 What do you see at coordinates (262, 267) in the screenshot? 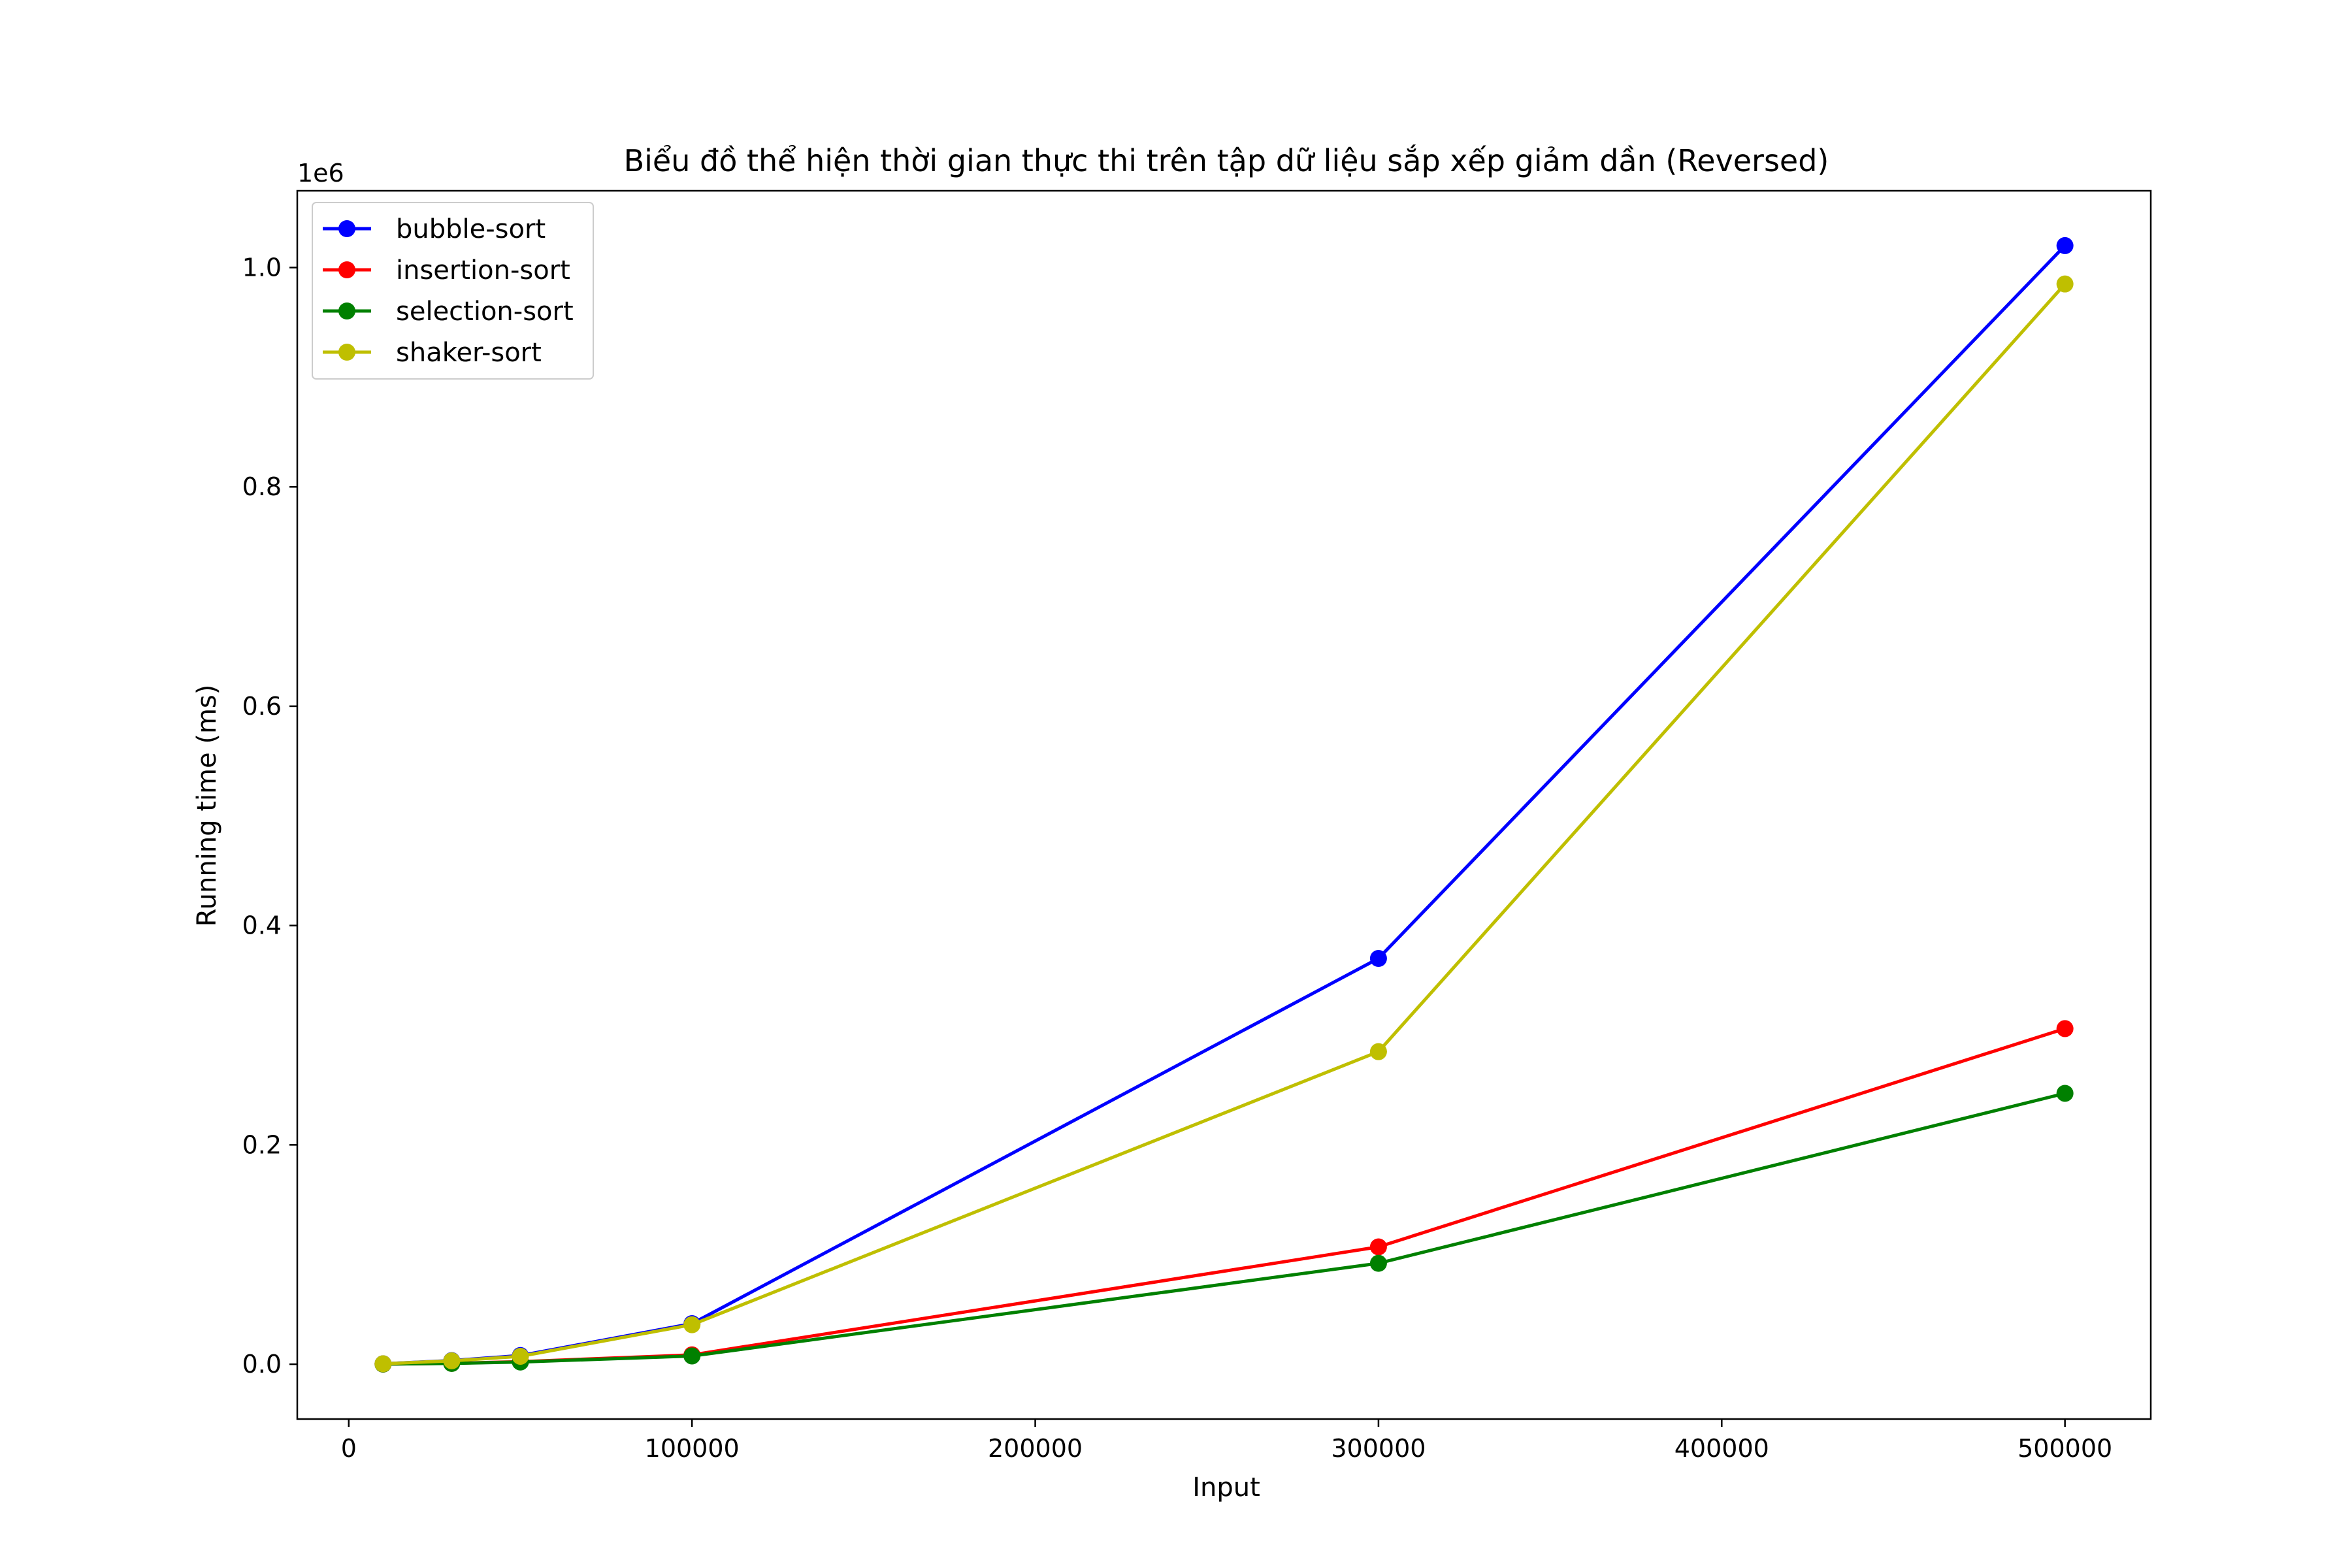
I see `y-tick-label: 1.0` at bounding box center [262, 267].